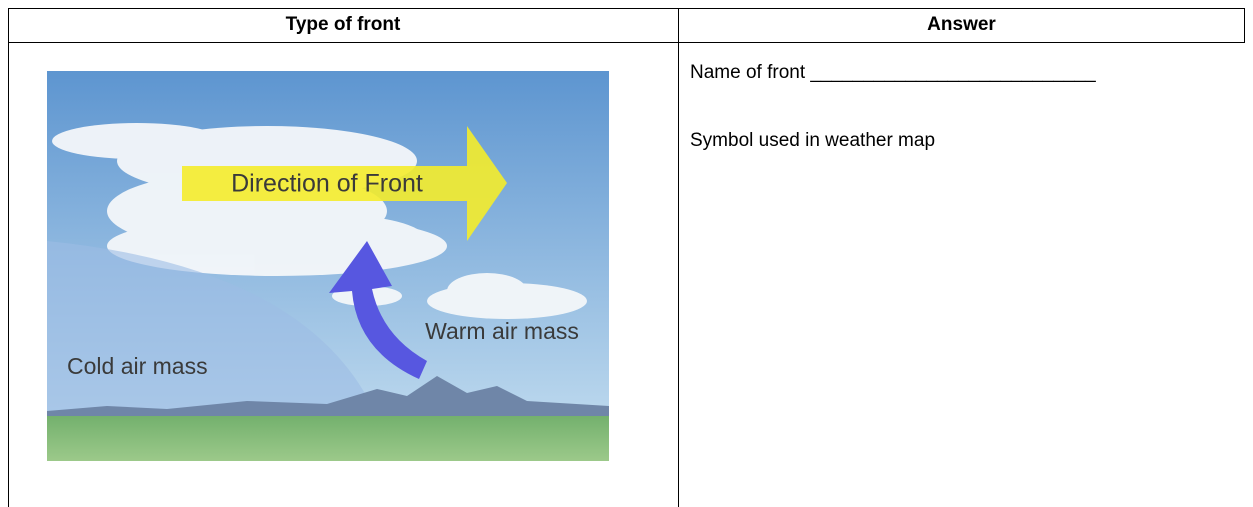 Image resolution: width=1253 pixels, height=507 pixels. I want to click on column-header: Type of front, so click(343, 24).